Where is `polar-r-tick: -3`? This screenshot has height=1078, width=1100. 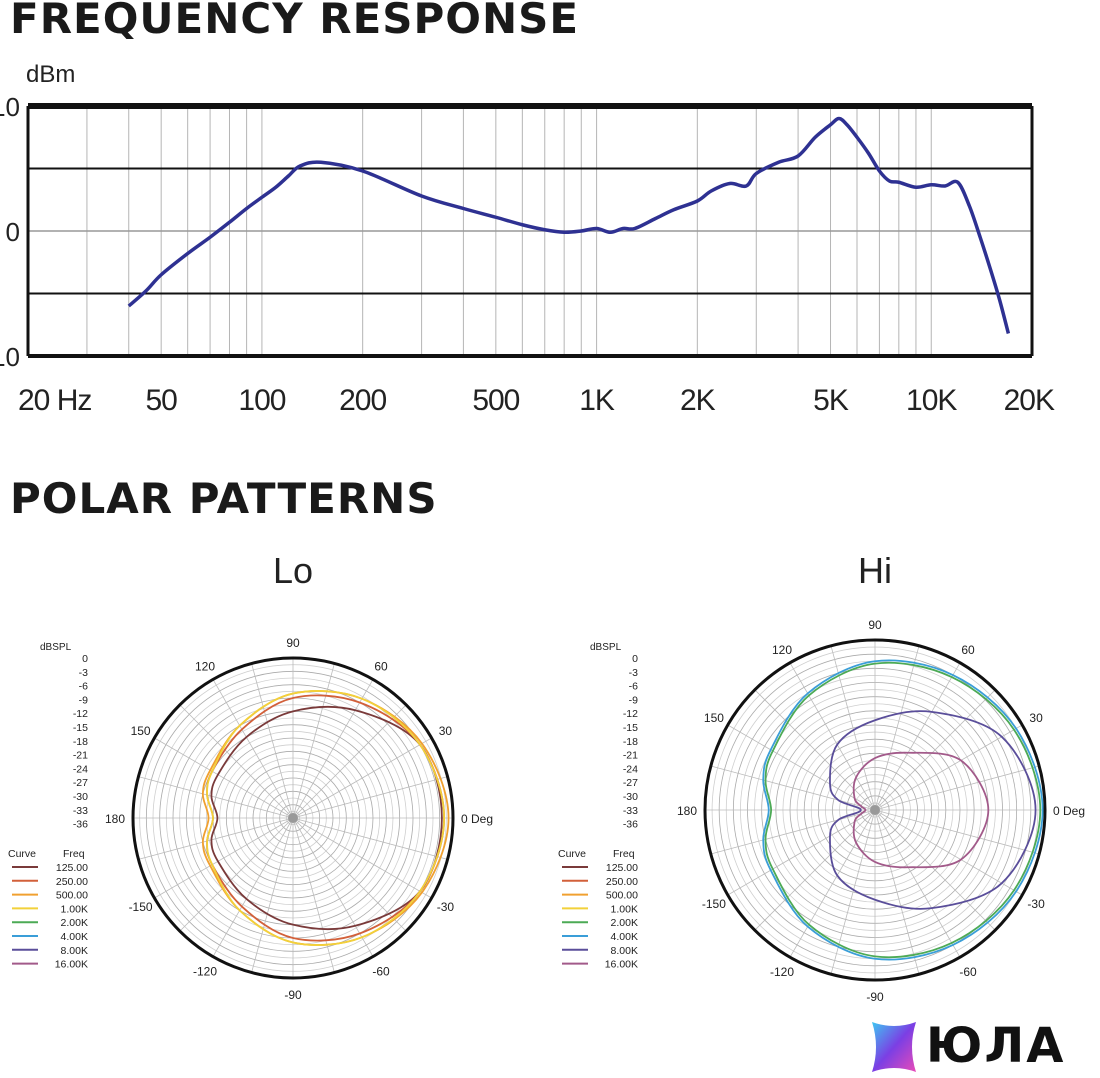
polar-r-tick: -3 is located at coordinates (83, 673).